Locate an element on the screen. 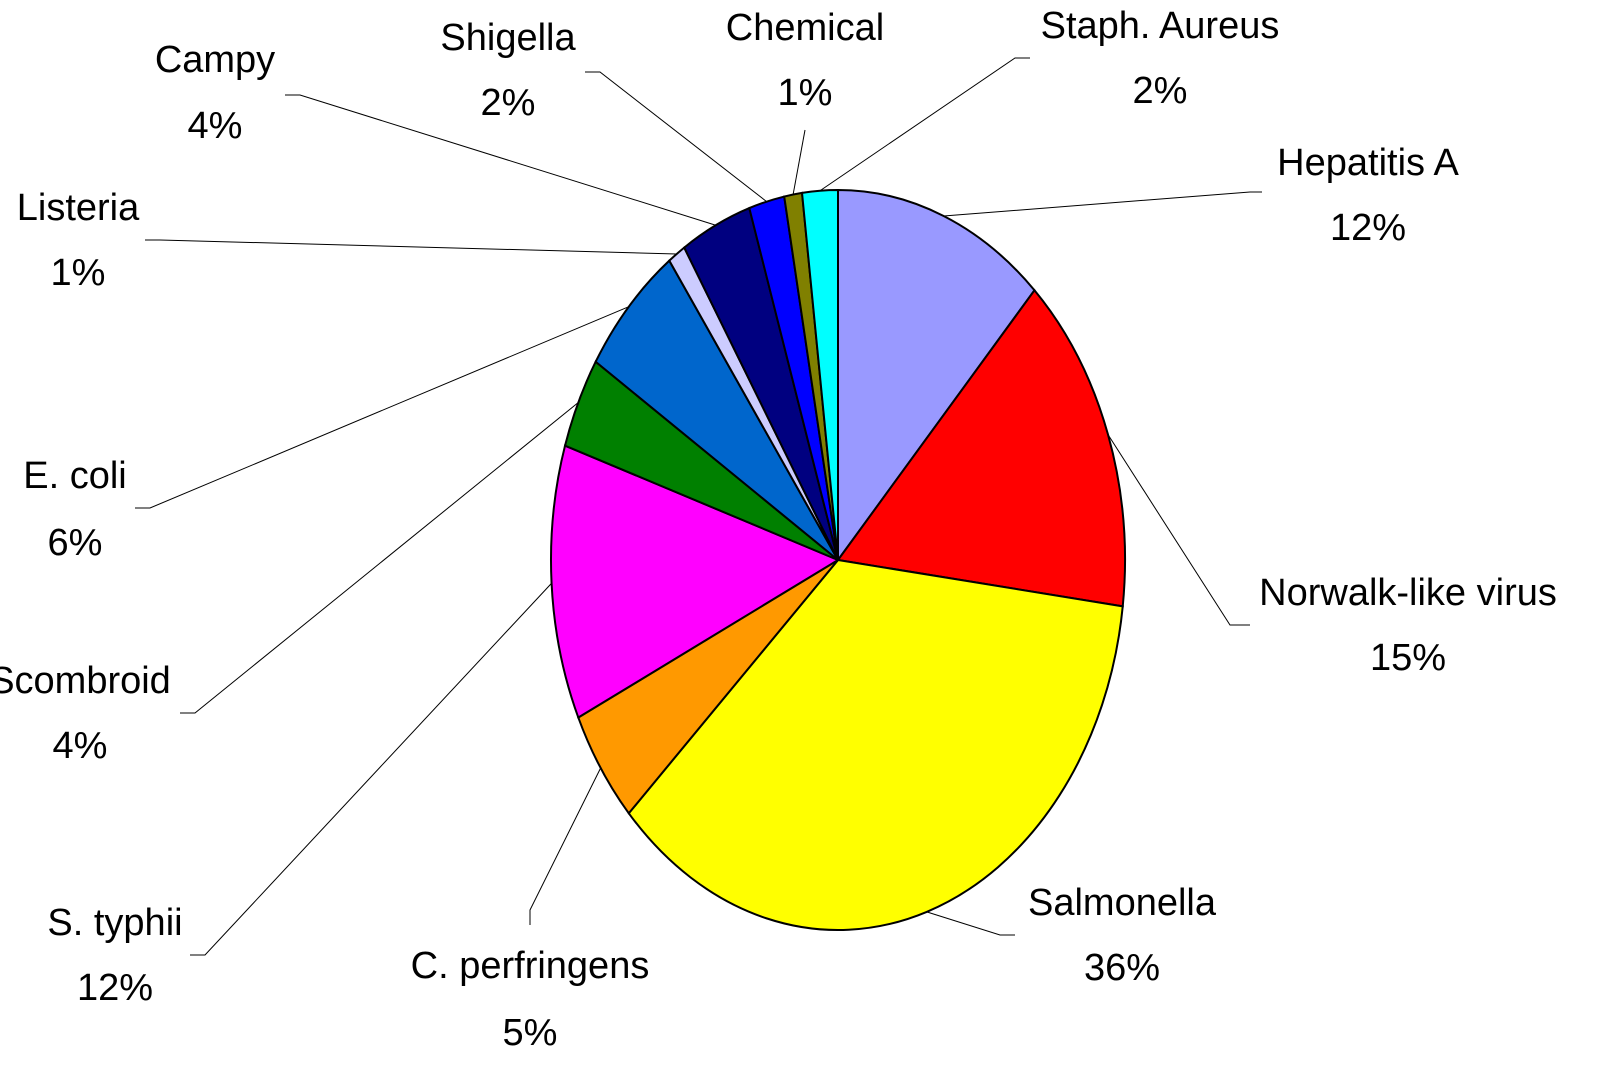  slice-label: E. coli is located at coordinates (74, 476).